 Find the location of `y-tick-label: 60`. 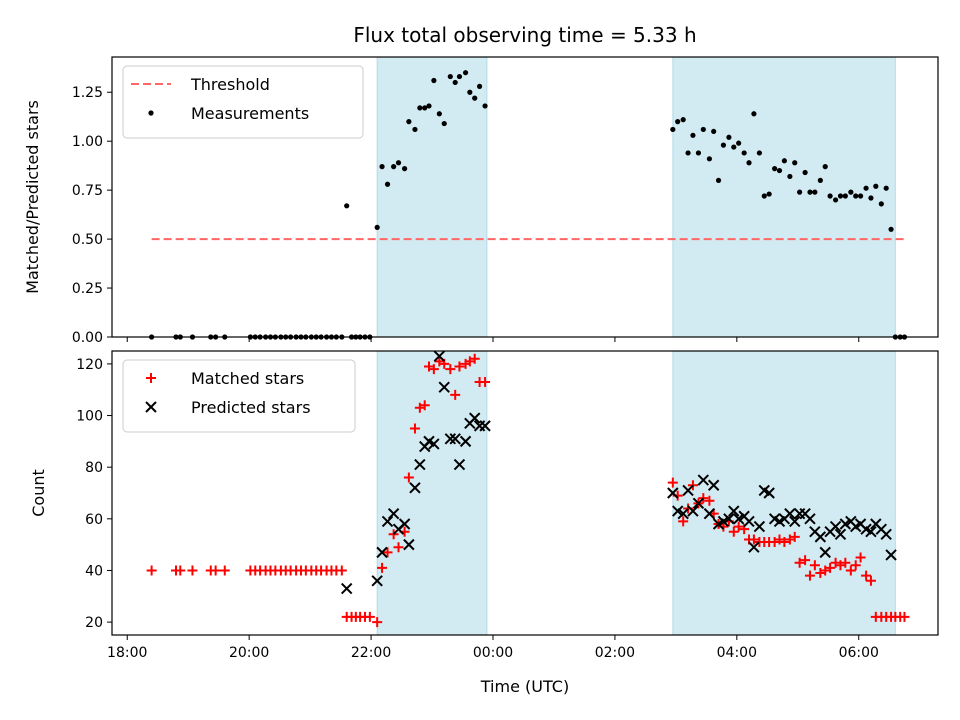

y-tick-label: 60 is located at coordinates (94, 520).